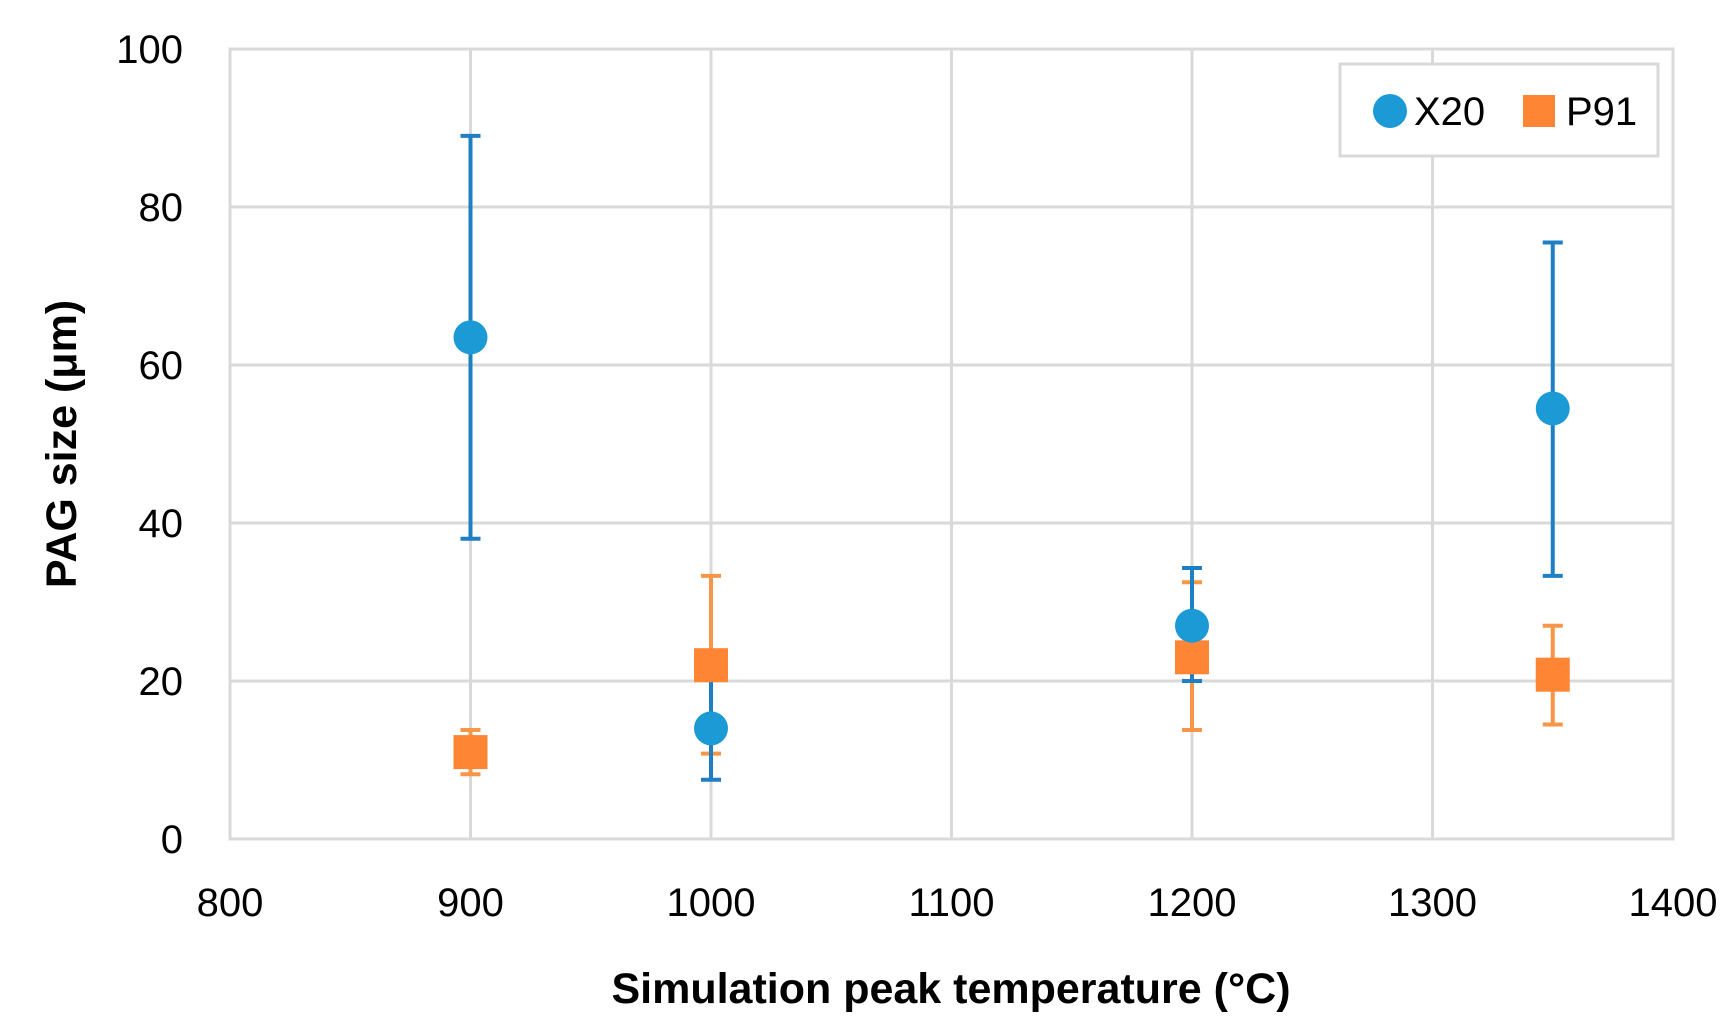 The height and width of the screenshot is (1027, 1728). I want to click on legend-marker-x20, so click(1390, 111).